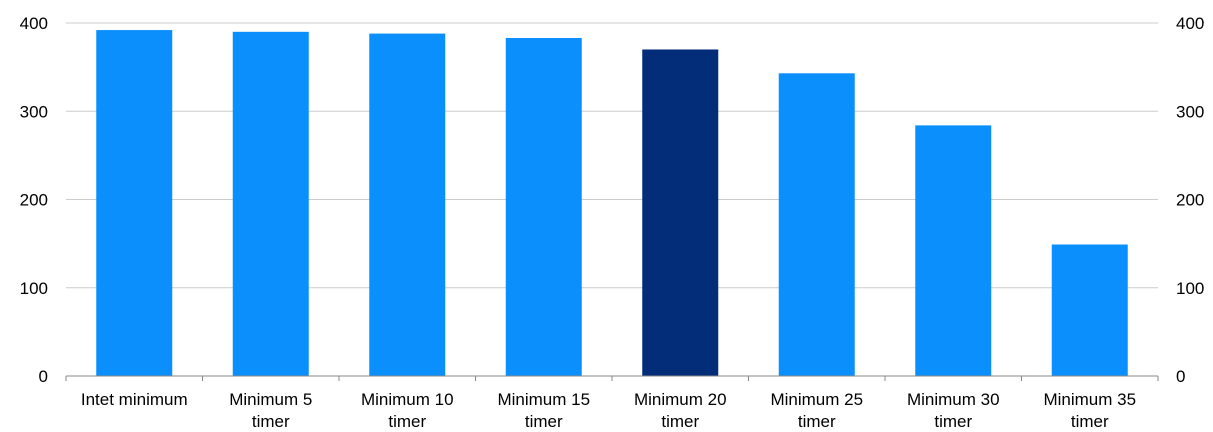 Image resolution: width=1213 pixels, height=432 pixels. What do you see at coordinates (1089, 410) in the screenshot?
I see `x-tick-label-7: Minimum 35 timer` at bounding box center [1089, 410].